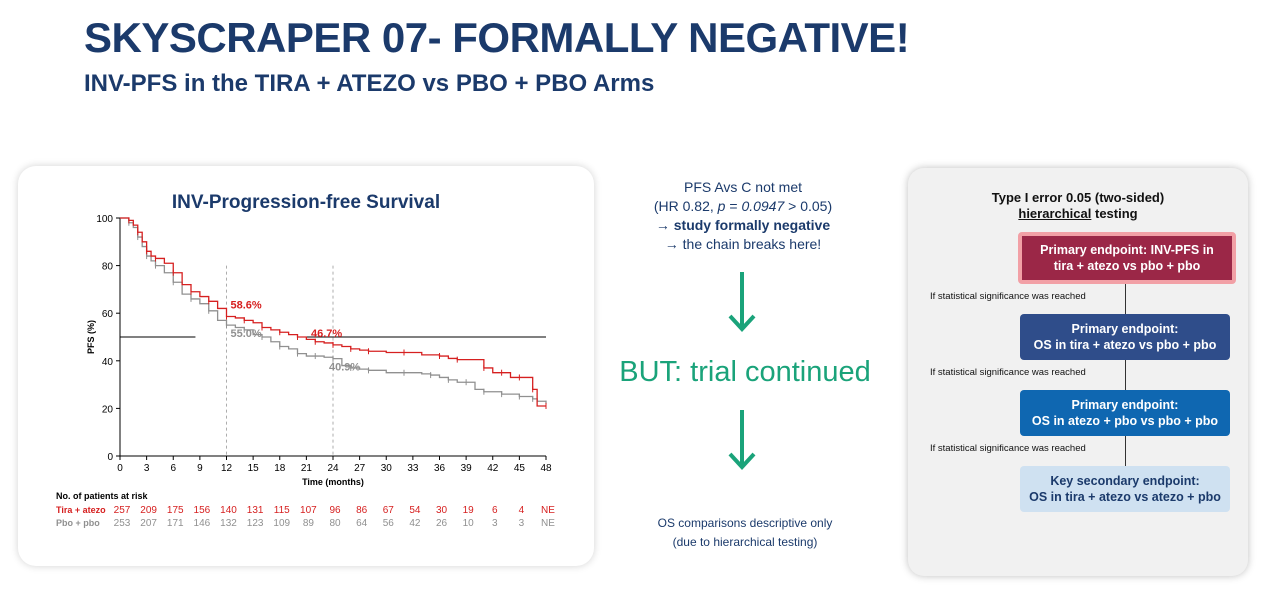 Image resolution: width=1265 pixels, height=603 pixels. Describe the element at coordinates (442, 523) in the screenshot. I see `risk-table-cell: 26` at that location.